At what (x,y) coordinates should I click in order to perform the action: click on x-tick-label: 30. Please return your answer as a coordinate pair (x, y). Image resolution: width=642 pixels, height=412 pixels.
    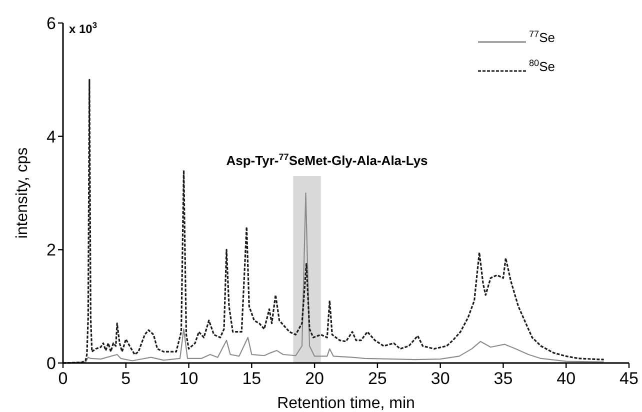
    Looking at the image, I should click on (440, 378).